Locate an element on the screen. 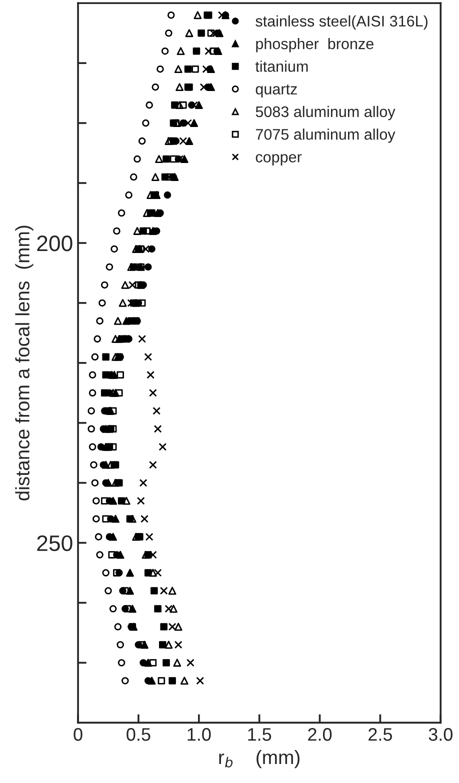 Image resolution: width=459 pixels, height=783 pixels. x-tick-label: 1.0 is located at coordinates (199, 734).